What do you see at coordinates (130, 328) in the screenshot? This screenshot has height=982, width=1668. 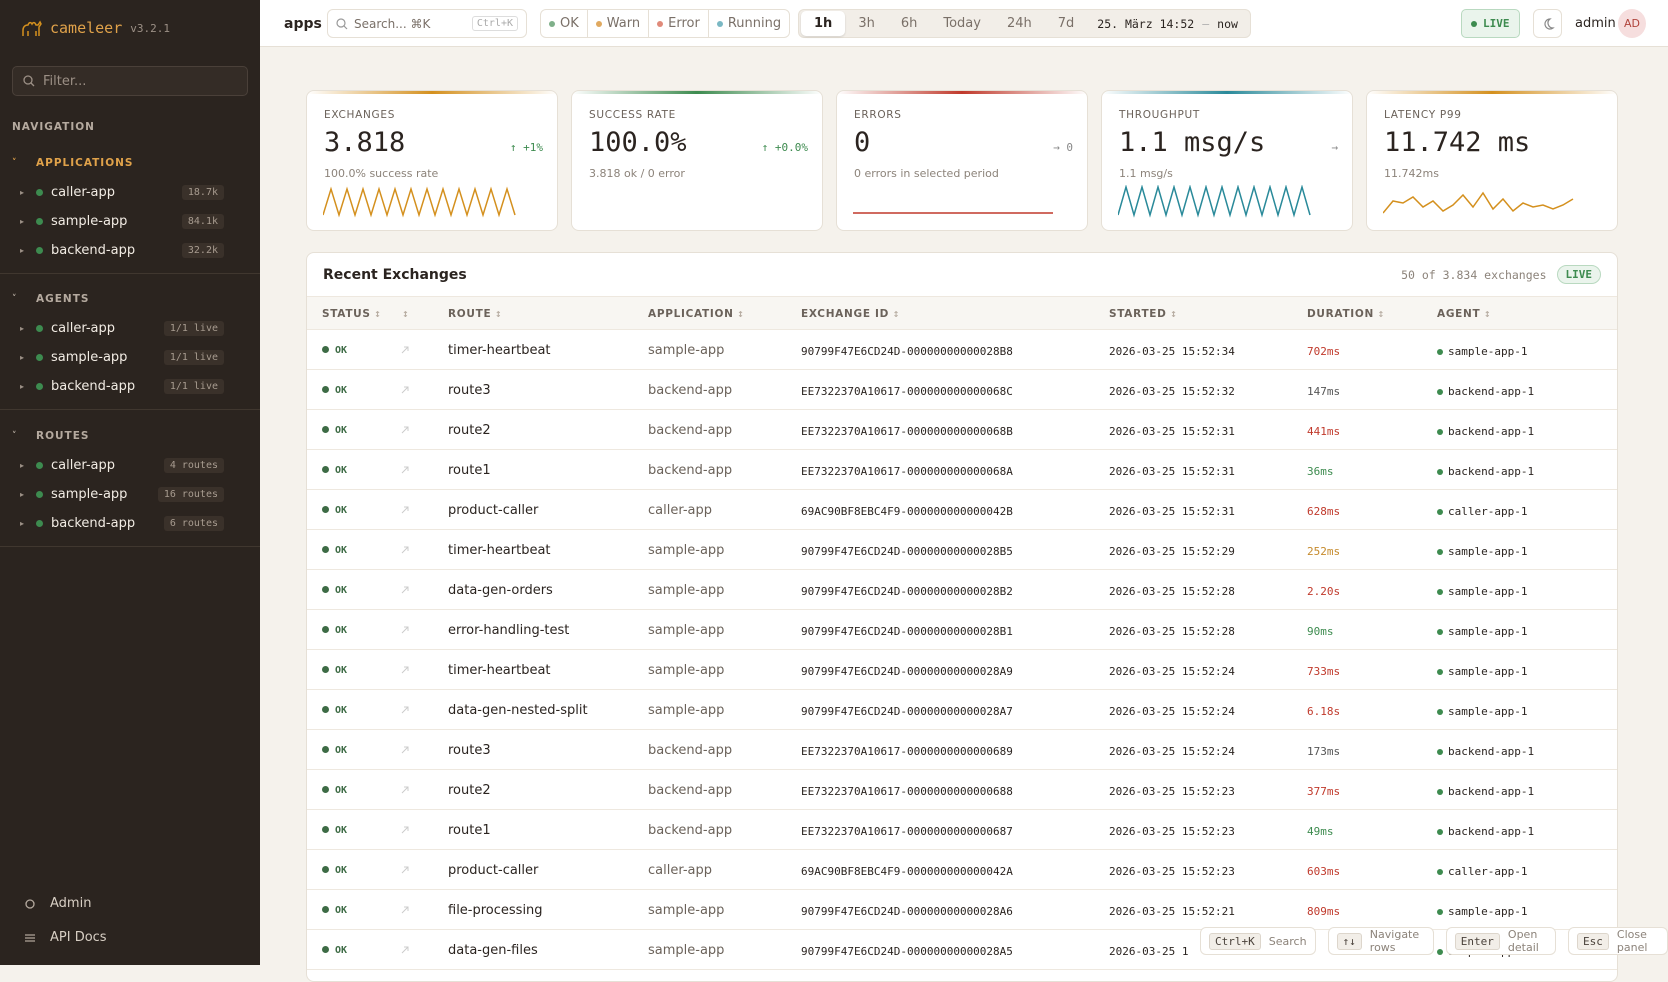 I see `nav-item: caller-app 1/1 live` at bounding box center [130, 328].